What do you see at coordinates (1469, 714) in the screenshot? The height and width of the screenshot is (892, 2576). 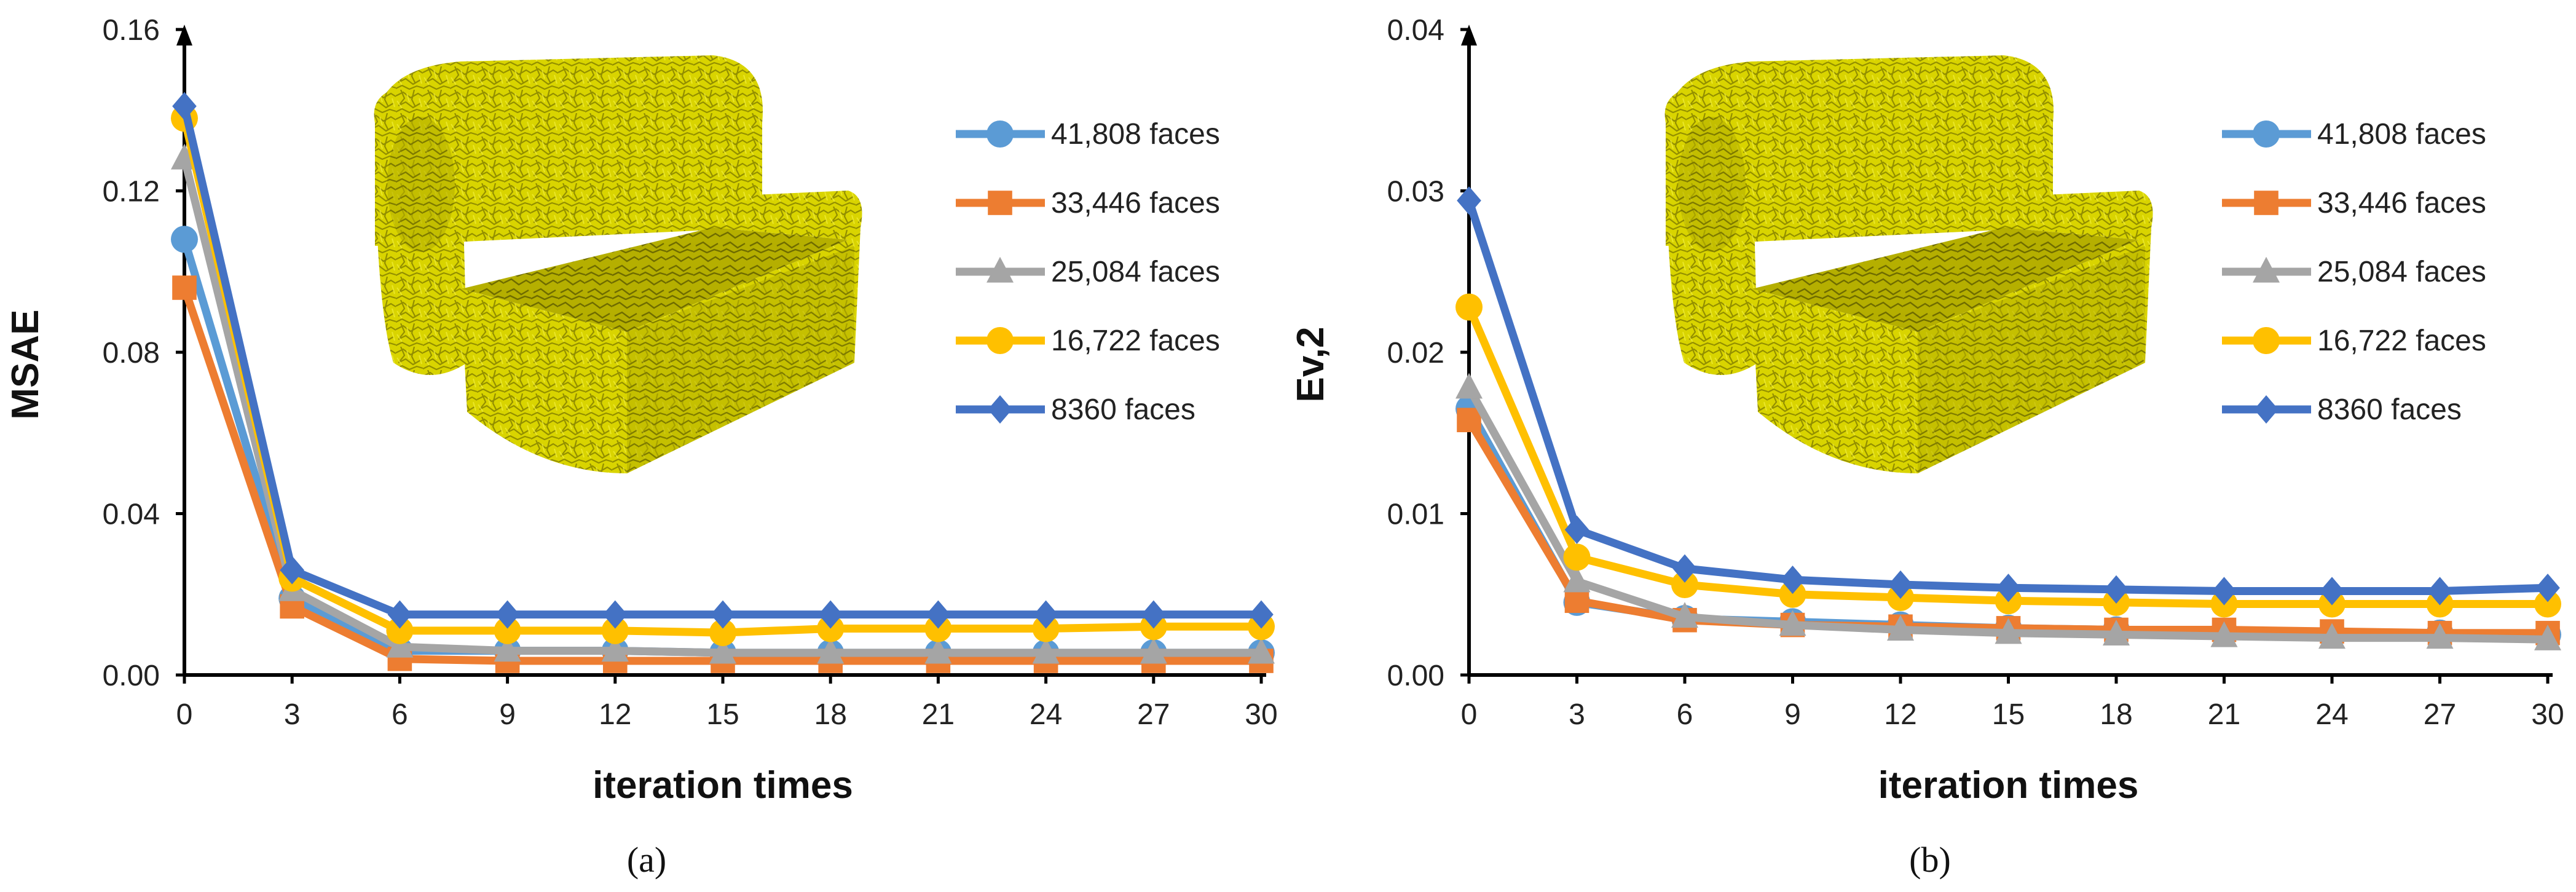 I see `x-tick-label: 0` at bounding box center [1469, 714].